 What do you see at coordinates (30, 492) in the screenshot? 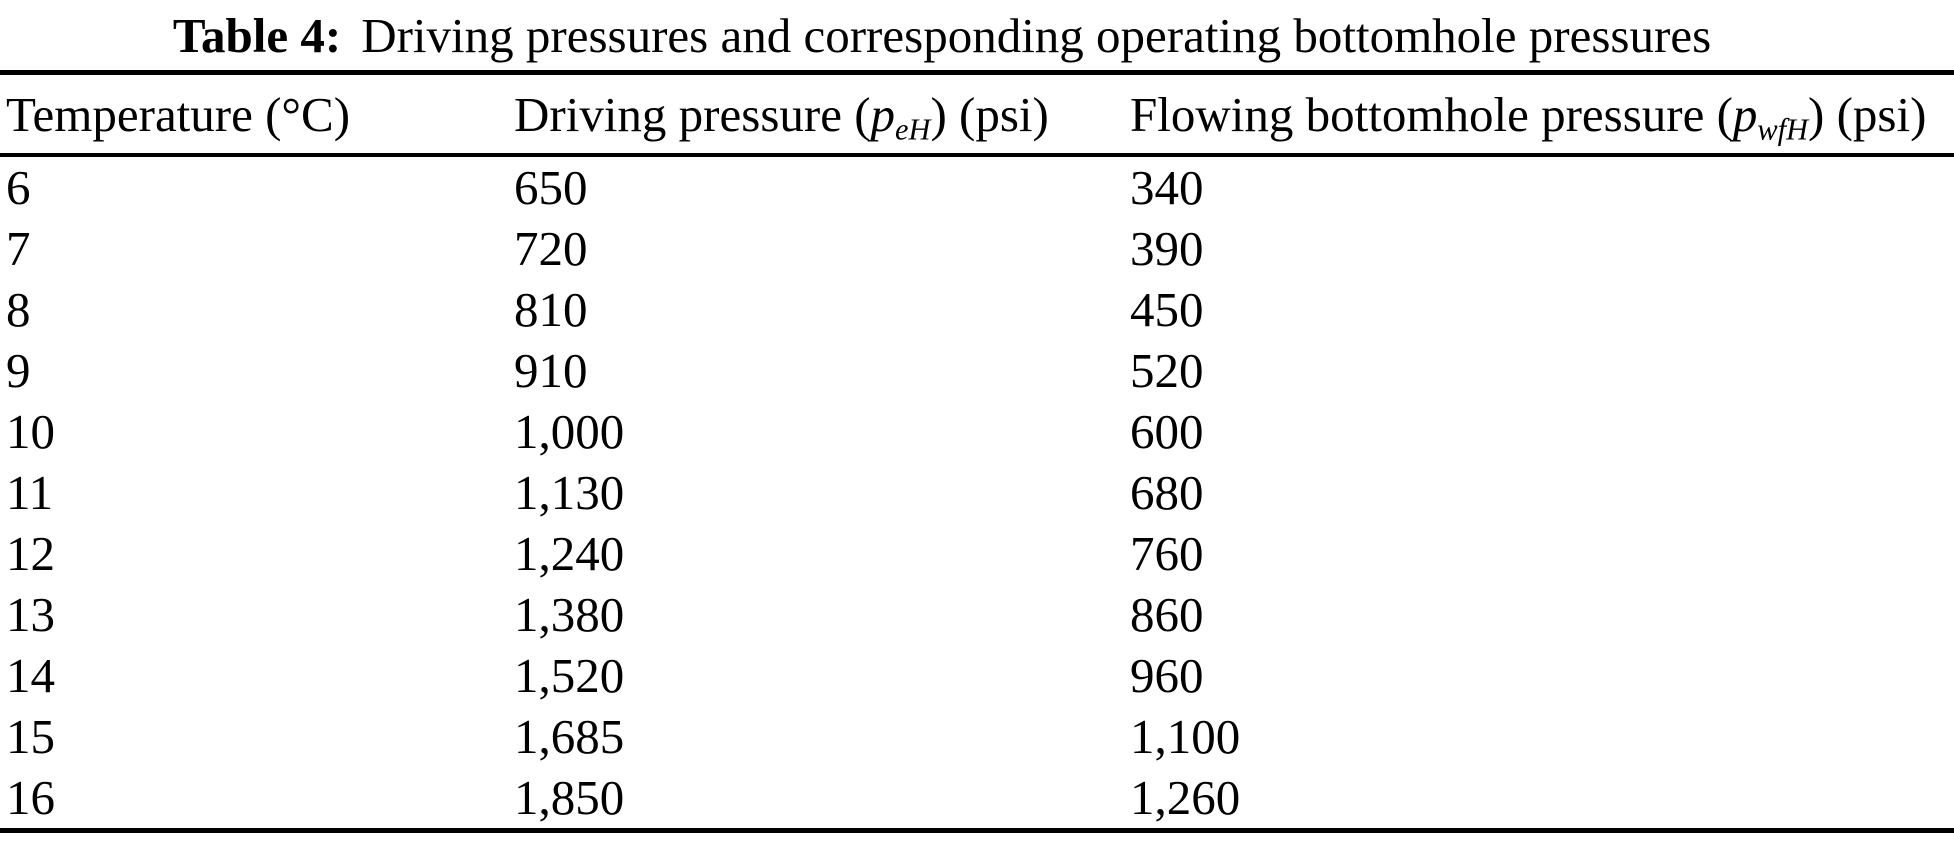
I see `table-cell-temperature: 11` at bounding box center [30, 492].